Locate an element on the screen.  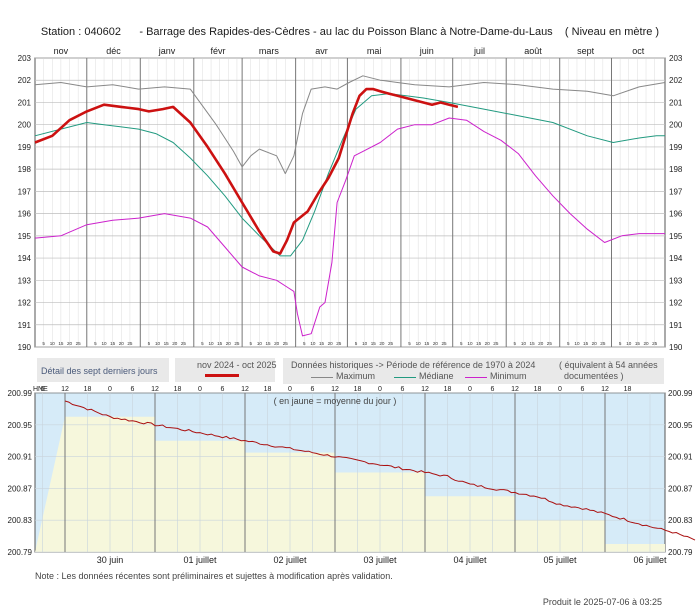
month-label: sept is located at coordinates (586, 51).